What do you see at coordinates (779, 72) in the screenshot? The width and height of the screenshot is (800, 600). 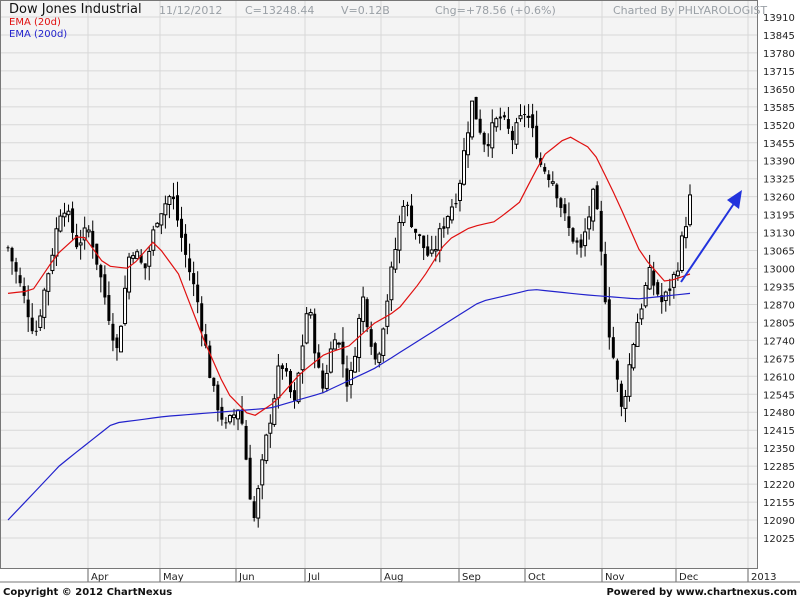 I see `y-tick-label: 13715` at bounding box center [779, 72].